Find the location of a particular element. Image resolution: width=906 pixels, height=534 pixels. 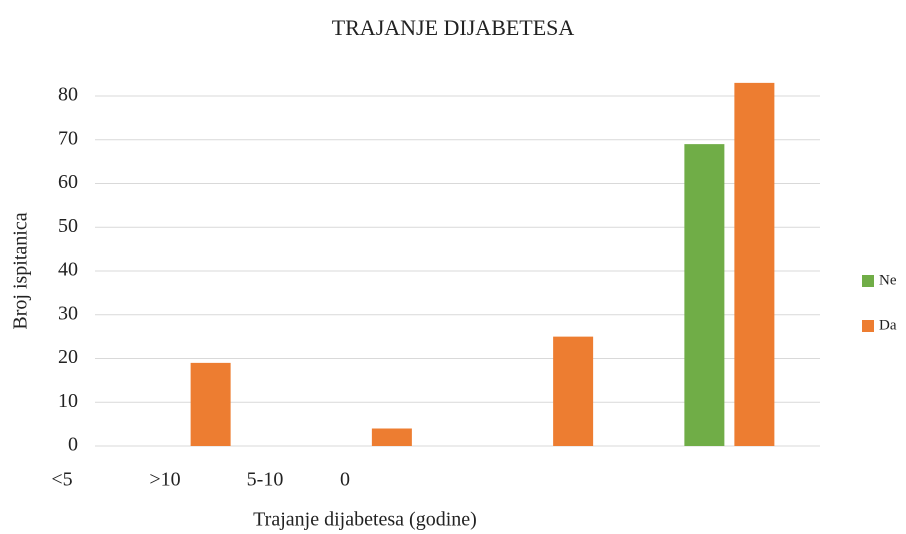

x-tick-label: 5-10 is located at coordinates (265, 480).